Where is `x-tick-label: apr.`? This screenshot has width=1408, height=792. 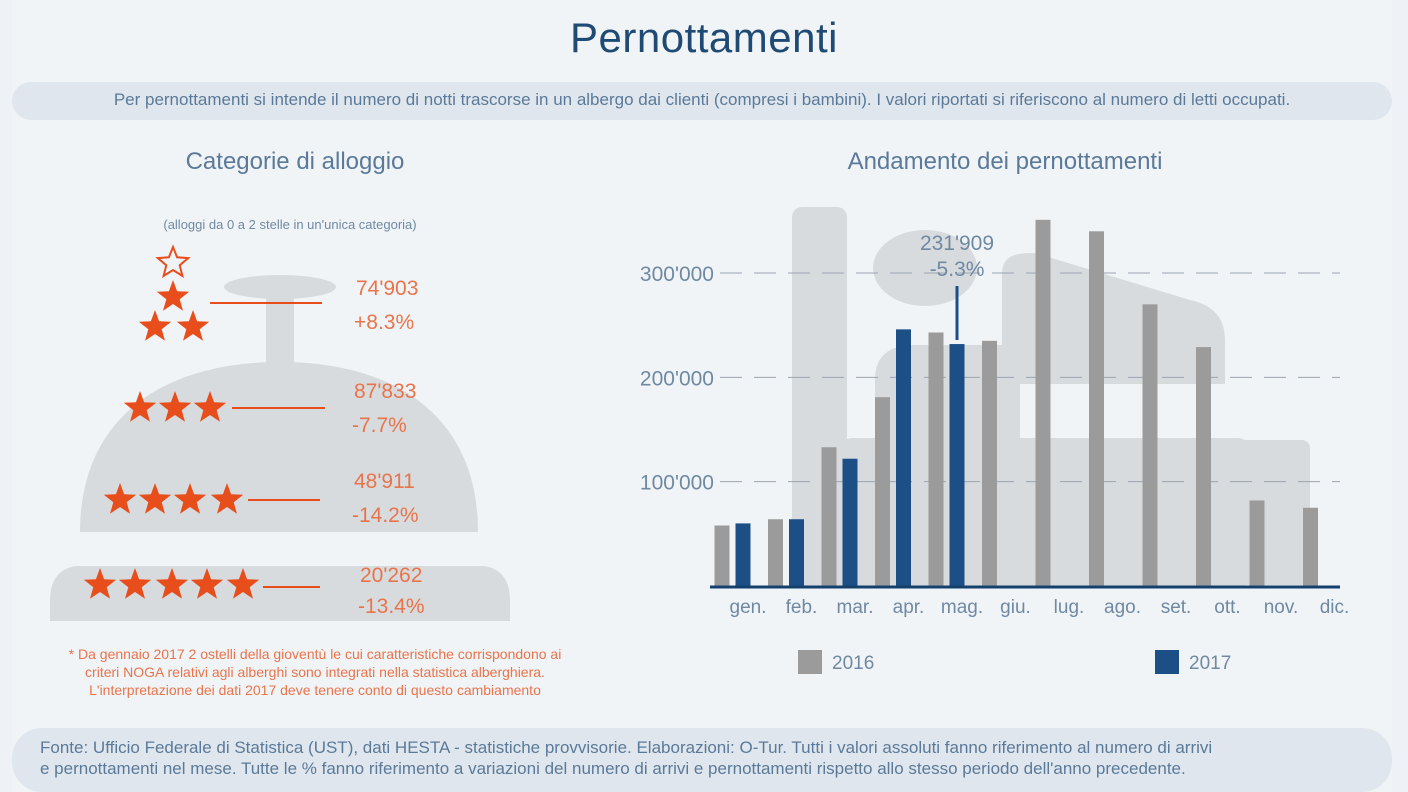 x-tick-label: apr. is located at coordinates (909, 607).